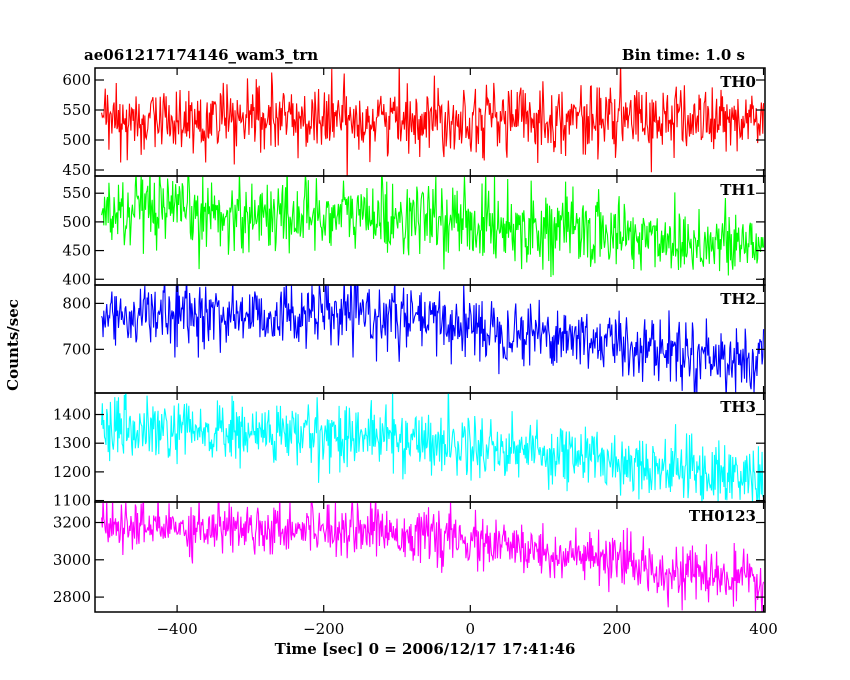  I want to click on panel-th0123: 2800 3000 3200 TH0123, so click(409, 557).